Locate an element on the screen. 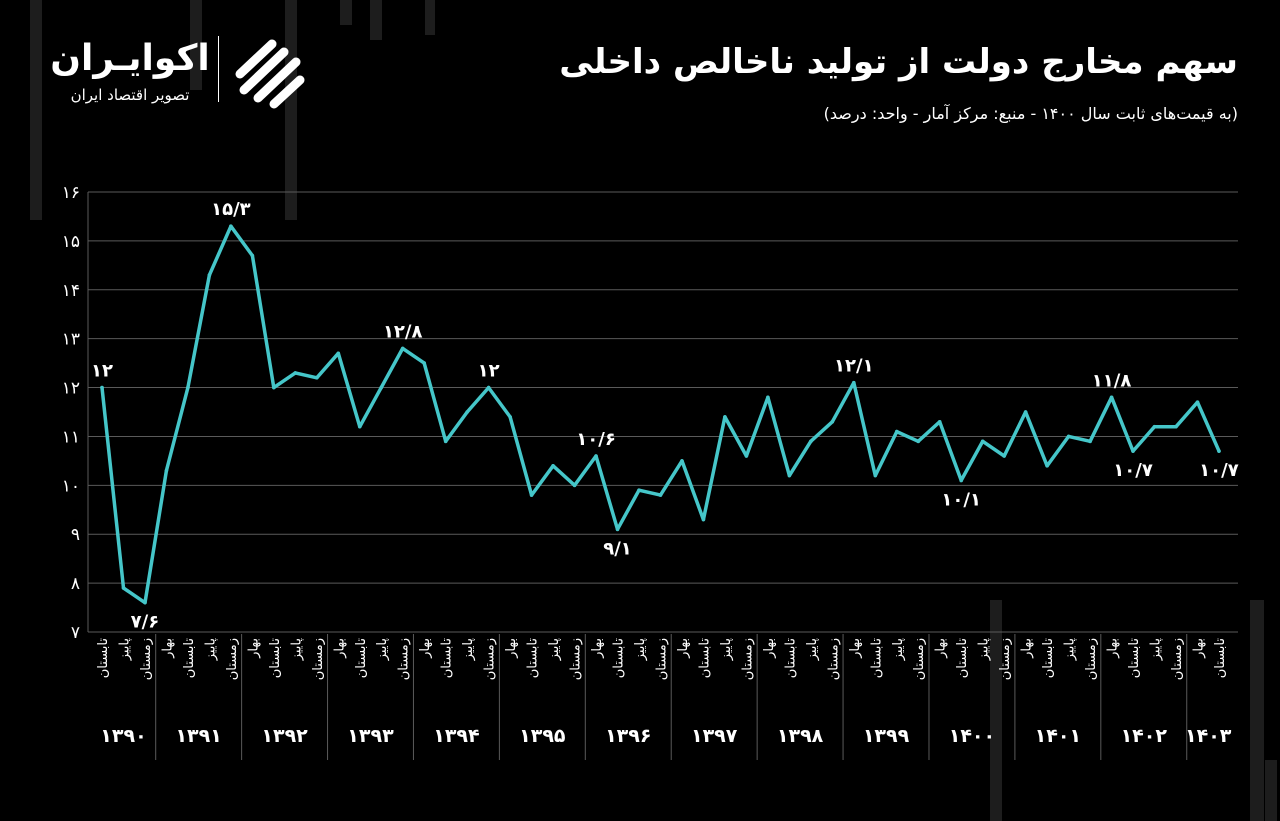  data-label: ۹/۱ is located at coordinates (617, 548).